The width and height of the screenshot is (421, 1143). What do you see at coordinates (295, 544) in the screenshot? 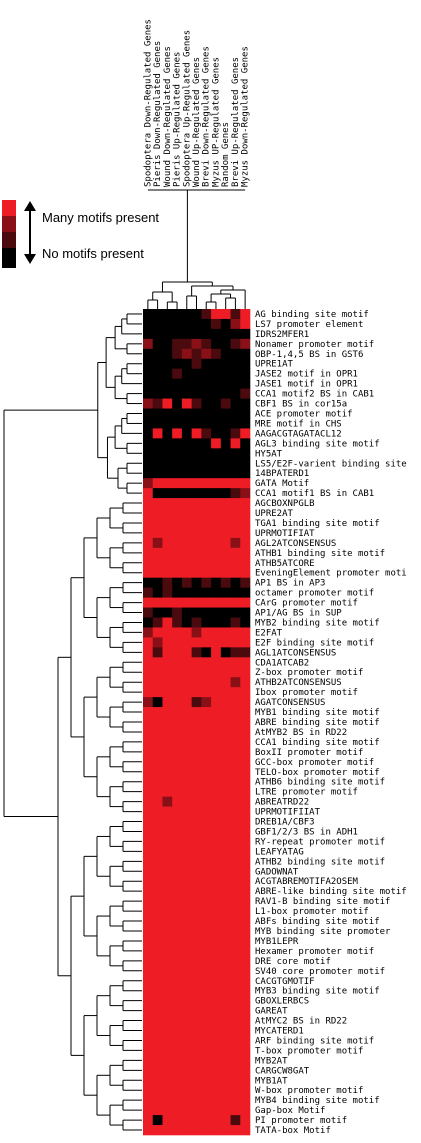
I see `row-label: AGL2ATCONSENSUS` at bounding box center [295, 544].